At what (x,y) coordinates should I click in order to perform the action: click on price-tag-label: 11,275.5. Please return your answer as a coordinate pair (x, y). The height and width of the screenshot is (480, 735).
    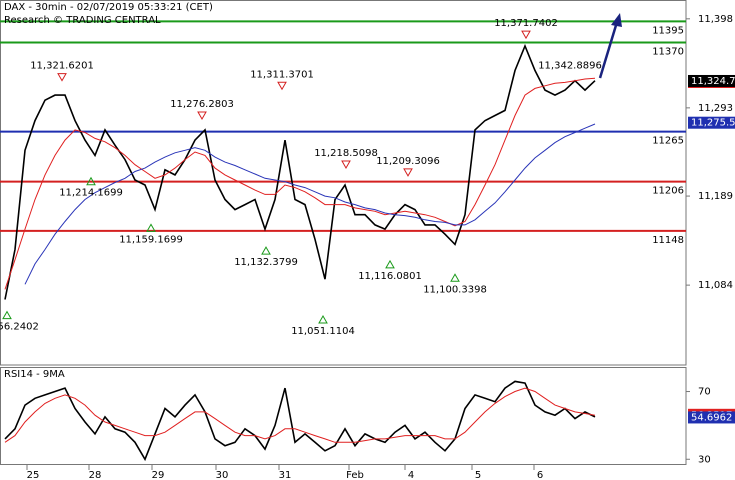
    Looking at the image, I should click on (713, 123).